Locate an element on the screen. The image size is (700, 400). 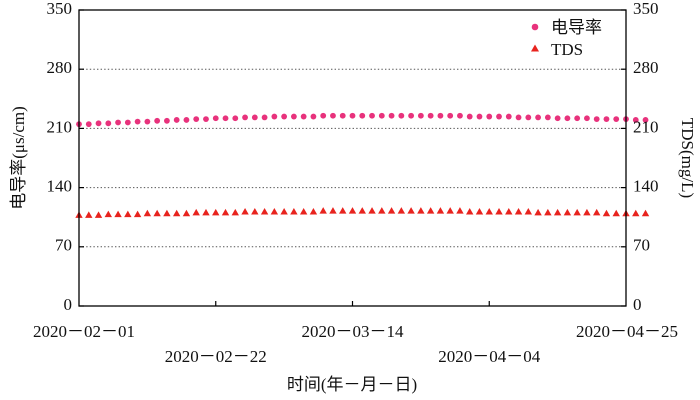
x-tick-label-lower: 2020－04－04 is located at coordinates (489, 356).